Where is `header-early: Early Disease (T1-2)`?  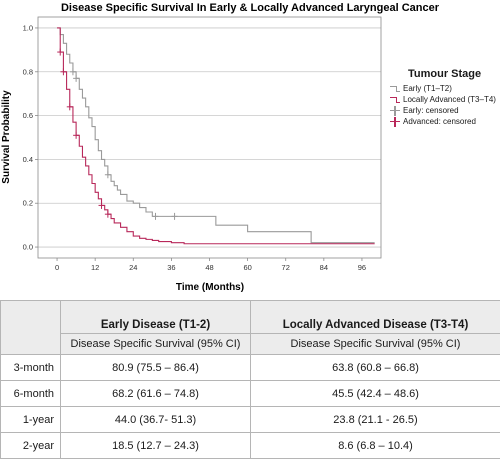 header-early: Early Disease (T1-2) is located at coordinates (156, 317).